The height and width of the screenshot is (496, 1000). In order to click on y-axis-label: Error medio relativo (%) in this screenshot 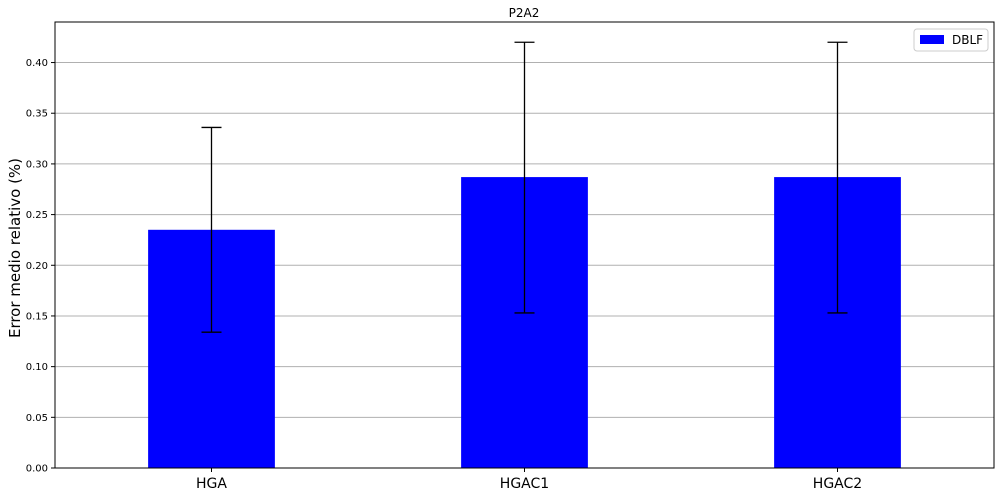, I will do `click(15, 248)`.